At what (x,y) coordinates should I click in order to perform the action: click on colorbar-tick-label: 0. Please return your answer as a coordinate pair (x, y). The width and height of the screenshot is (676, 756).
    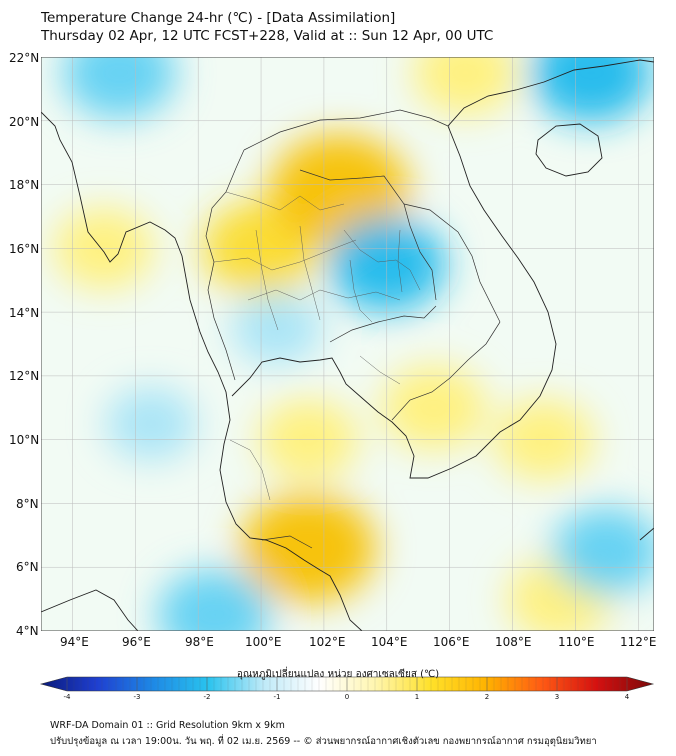
    Looking at the image, I should click on (347, 697).